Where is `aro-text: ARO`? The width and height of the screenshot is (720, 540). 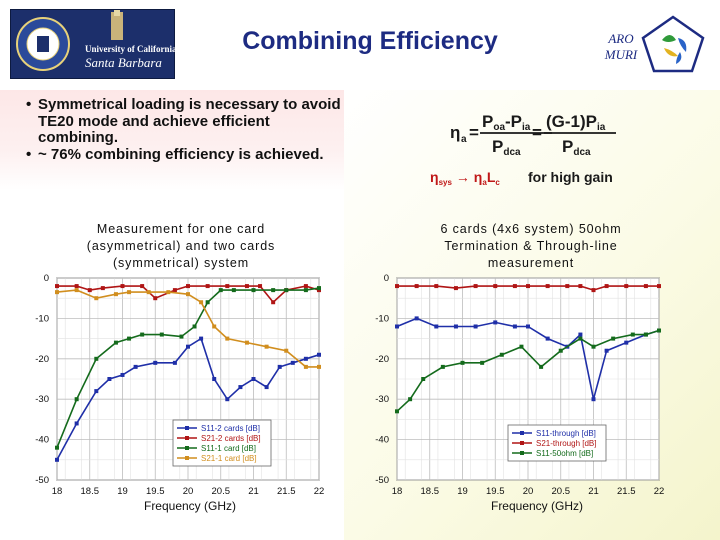 aro-text: ARO is located at coordinates (621, 38).